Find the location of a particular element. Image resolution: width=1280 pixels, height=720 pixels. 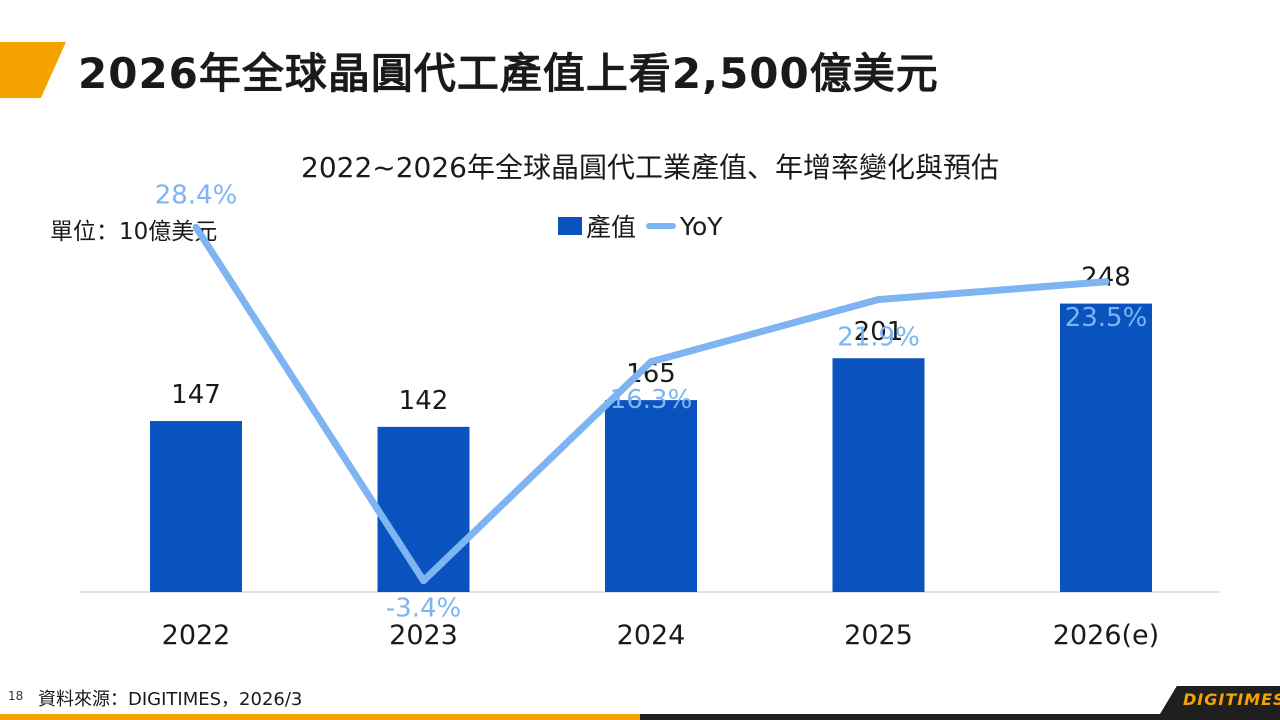

brand-tab is located at coordinates (1220, 700).